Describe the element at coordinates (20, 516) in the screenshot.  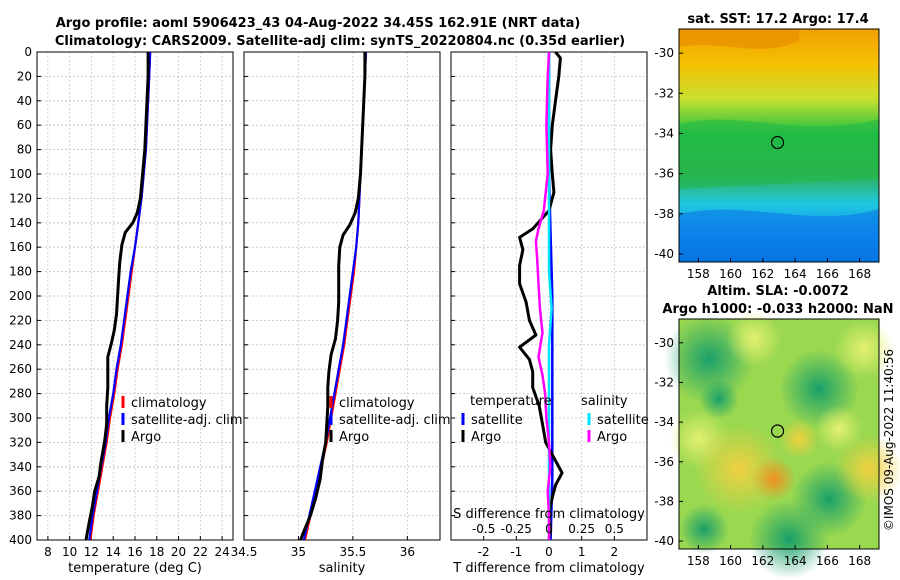
I see `y-tick-label: 380` at that location.